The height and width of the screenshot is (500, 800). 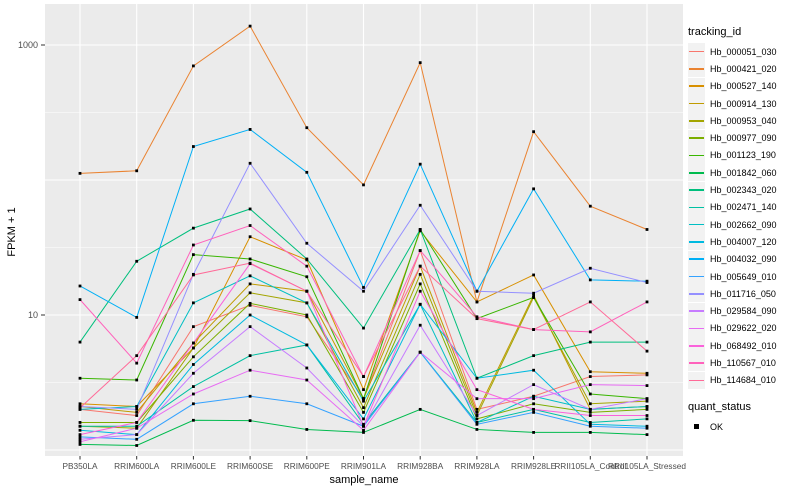 I want to click on legend-entry-Hb_004032_090: Hb_004032_090, so click(x=744, y=259).